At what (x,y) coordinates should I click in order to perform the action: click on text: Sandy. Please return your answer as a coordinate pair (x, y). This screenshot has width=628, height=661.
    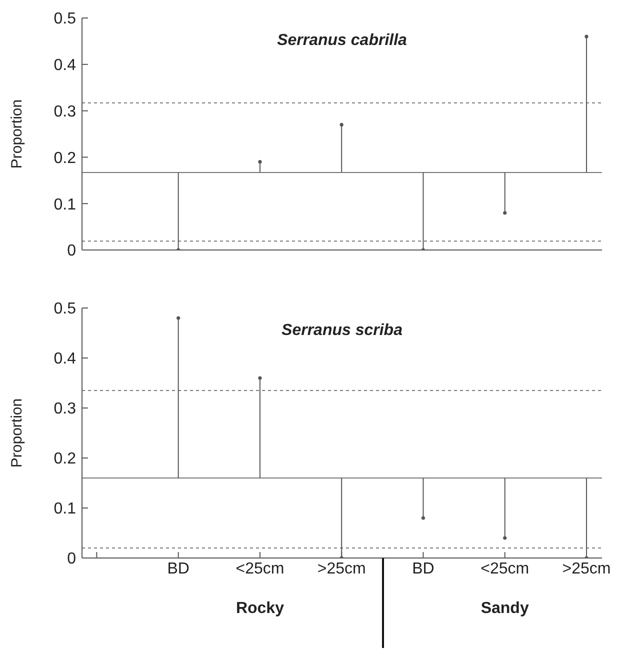
    Looking at the image, I should click on (505, 609).